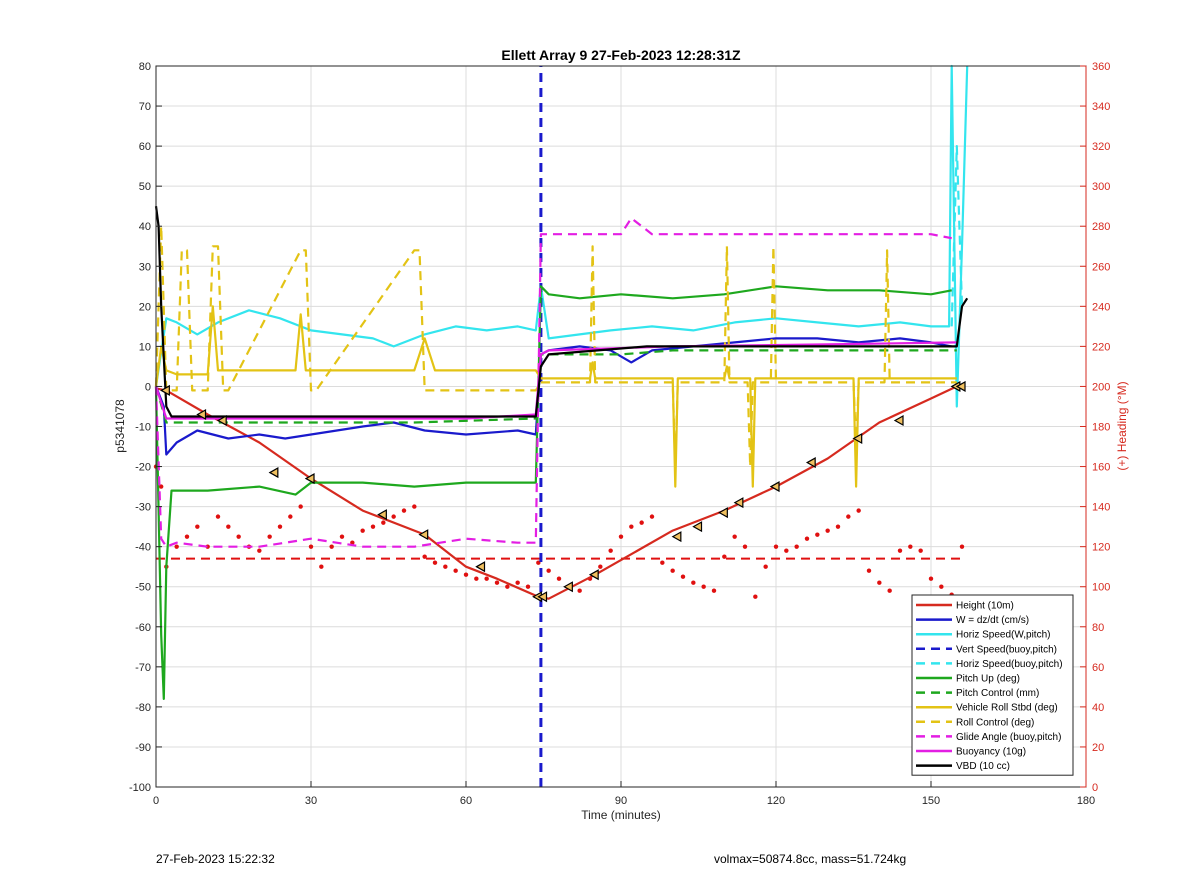 The width and height of the screenshot is (1200, 885). What do you see at coordinates (983, 766) in the screenshot?
I see `legend-label: VBD (10 cc)` at bounding box center [983, 766].